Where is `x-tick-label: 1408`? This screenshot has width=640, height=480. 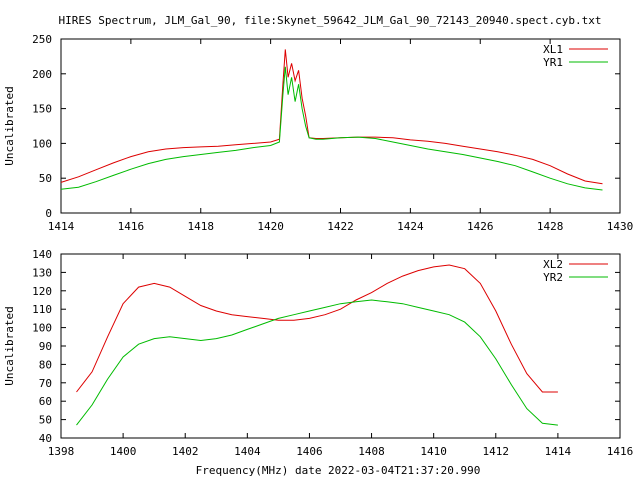
x-tick-label: 1408 is located at coordinates (371, 451).